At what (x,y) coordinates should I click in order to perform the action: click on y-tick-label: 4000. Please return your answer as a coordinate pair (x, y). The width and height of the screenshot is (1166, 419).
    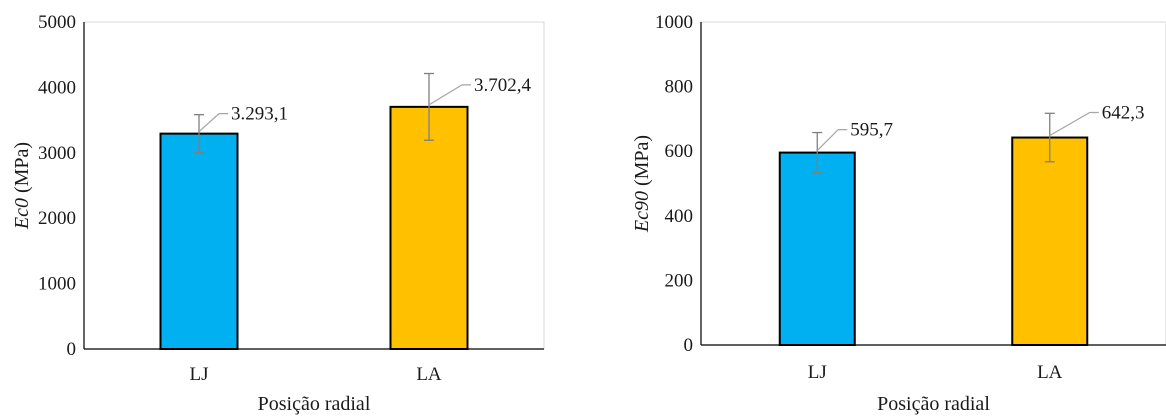
    Looking at the image, I should click on (57, 87).